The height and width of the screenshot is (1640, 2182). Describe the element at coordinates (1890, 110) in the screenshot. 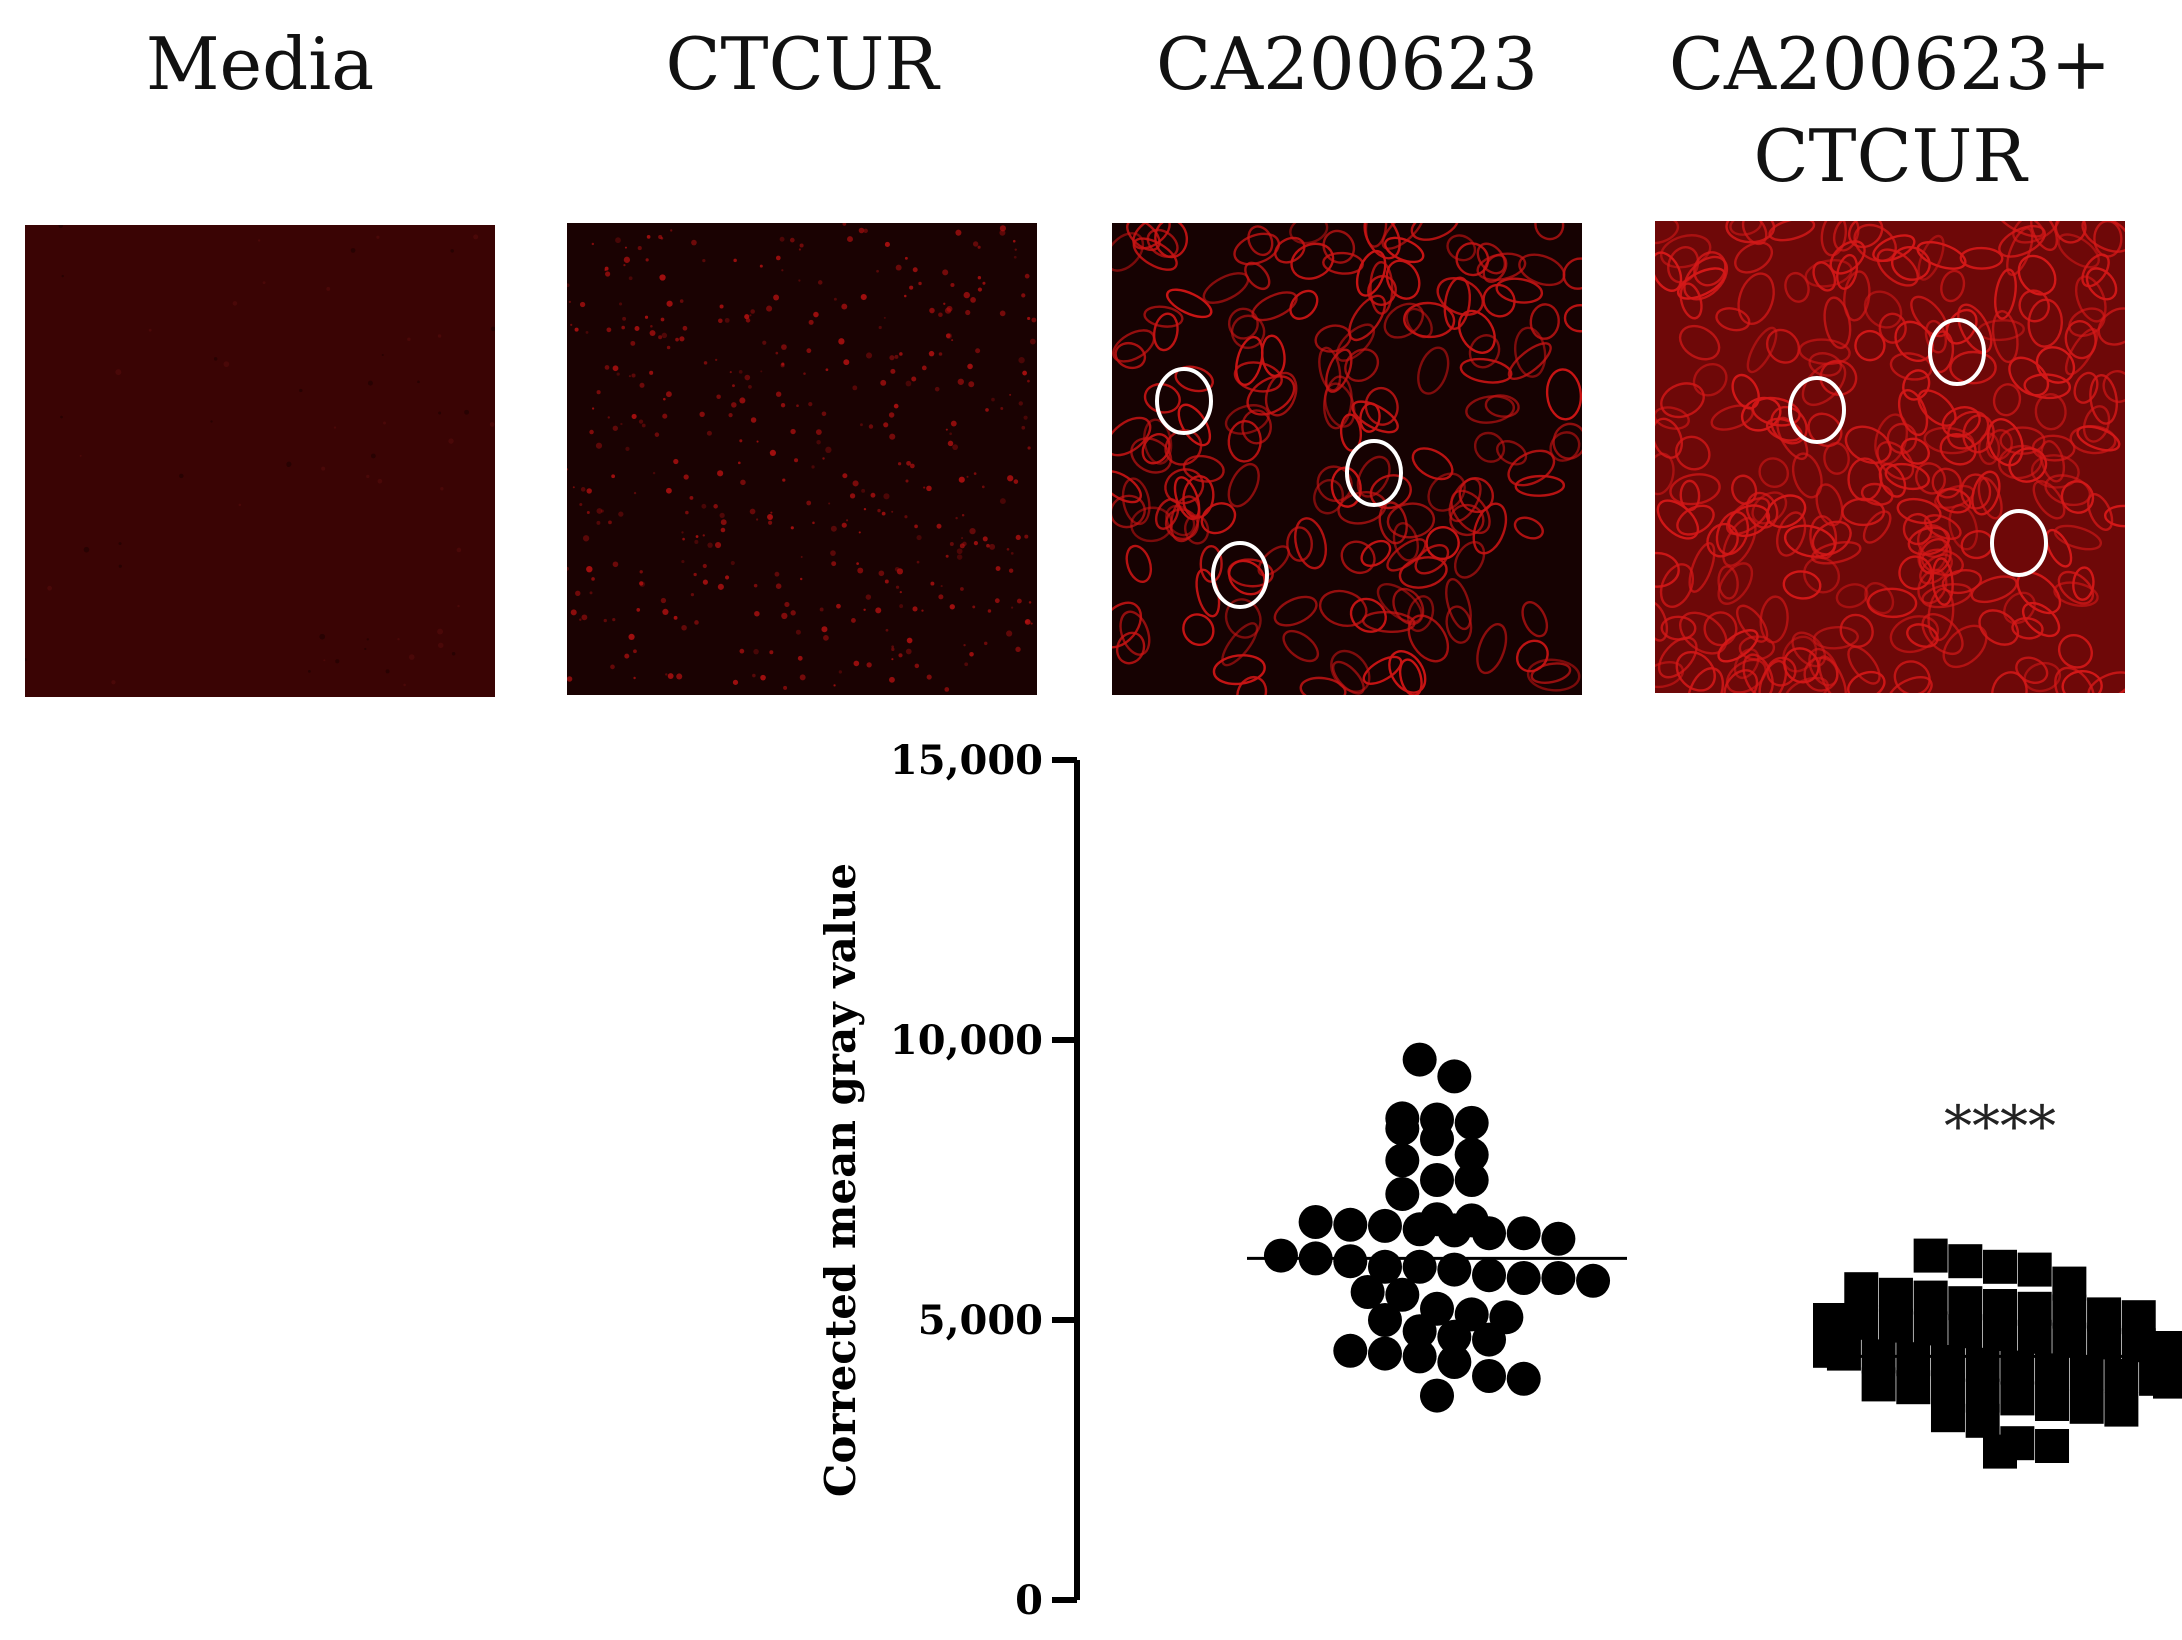

I see `panel-title-combination: CA200623+ CTCUR` at that location.